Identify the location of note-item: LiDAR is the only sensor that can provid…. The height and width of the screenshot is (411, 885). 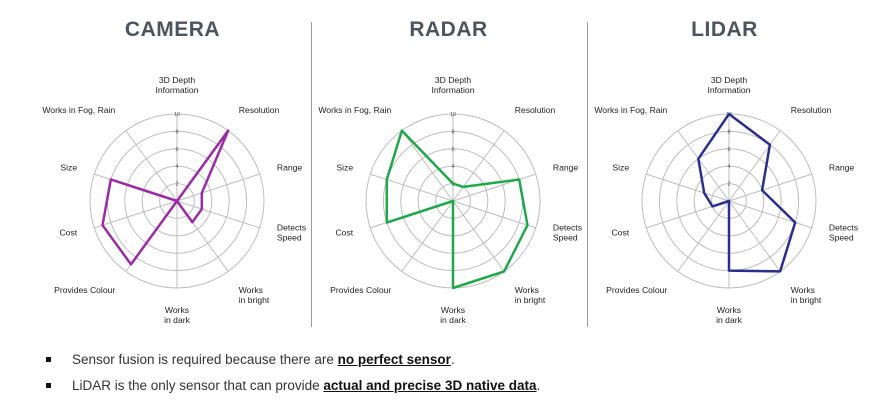
(454, 389).